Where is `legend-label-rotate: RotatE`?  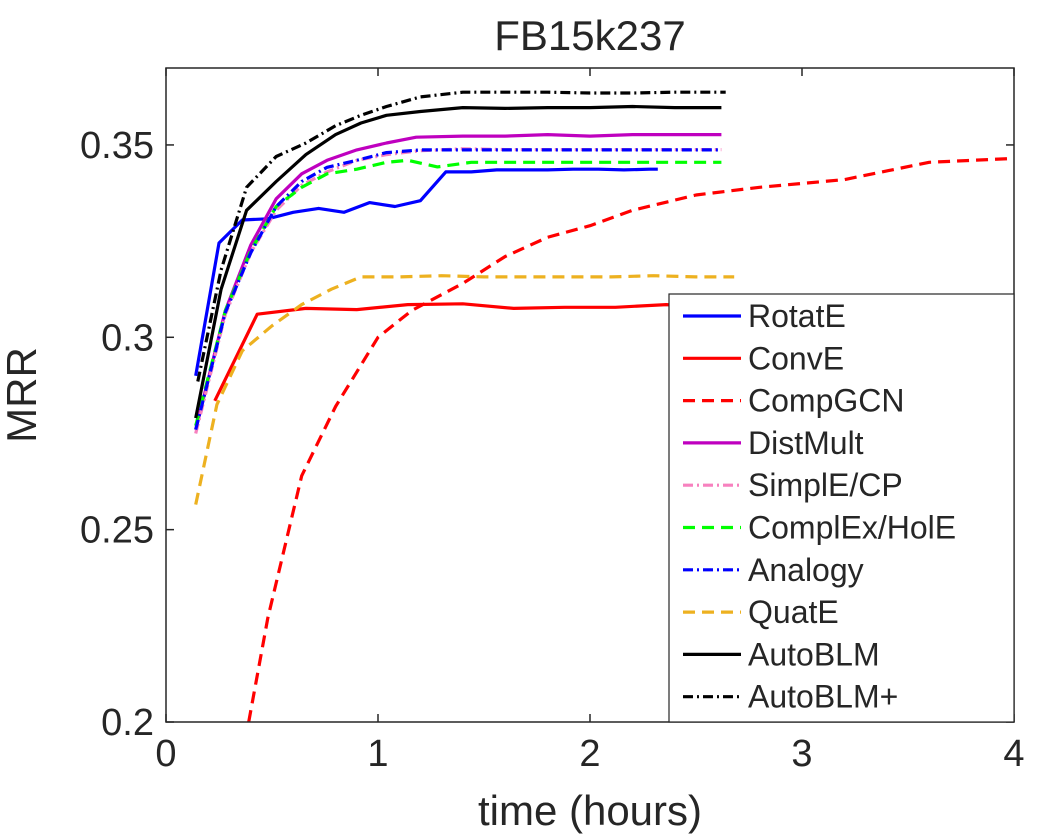 legend-label-rotate: RotatE is located at coordinates (797, 316).